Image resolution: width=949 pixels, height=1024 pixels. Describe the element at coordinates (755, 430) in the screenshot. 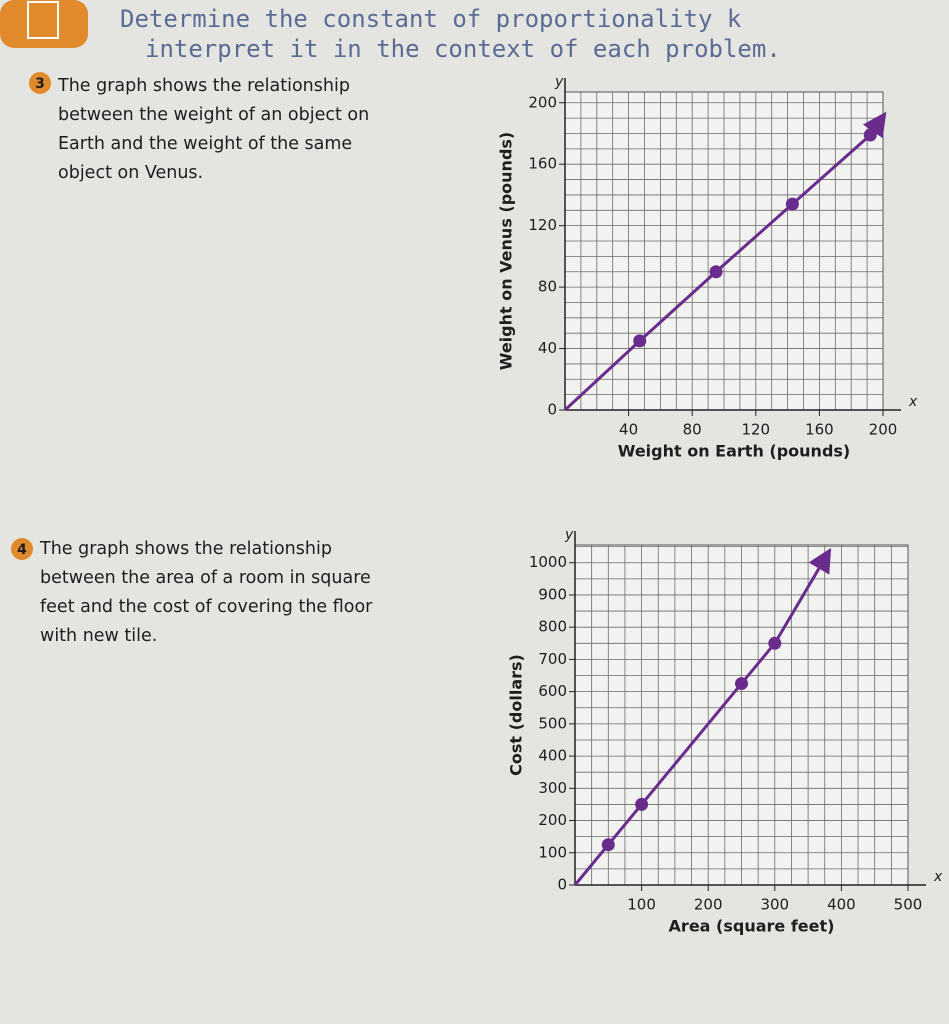

I see `x-tick-label: 120` at that location.